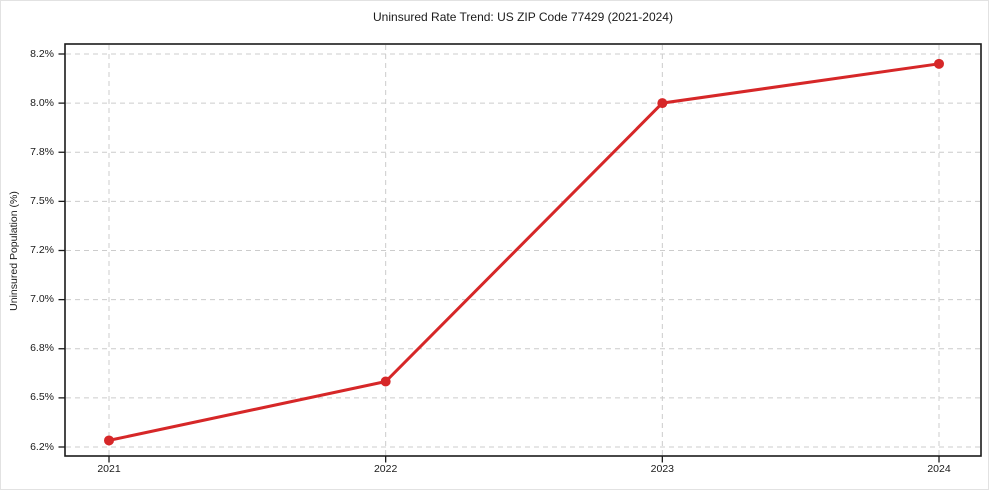 The image size is (989, 490). What do you see at coordinates (42, 151) in the screenshot?
I see `y-tick-label: 7.8%` at bounding box center [42, 151].